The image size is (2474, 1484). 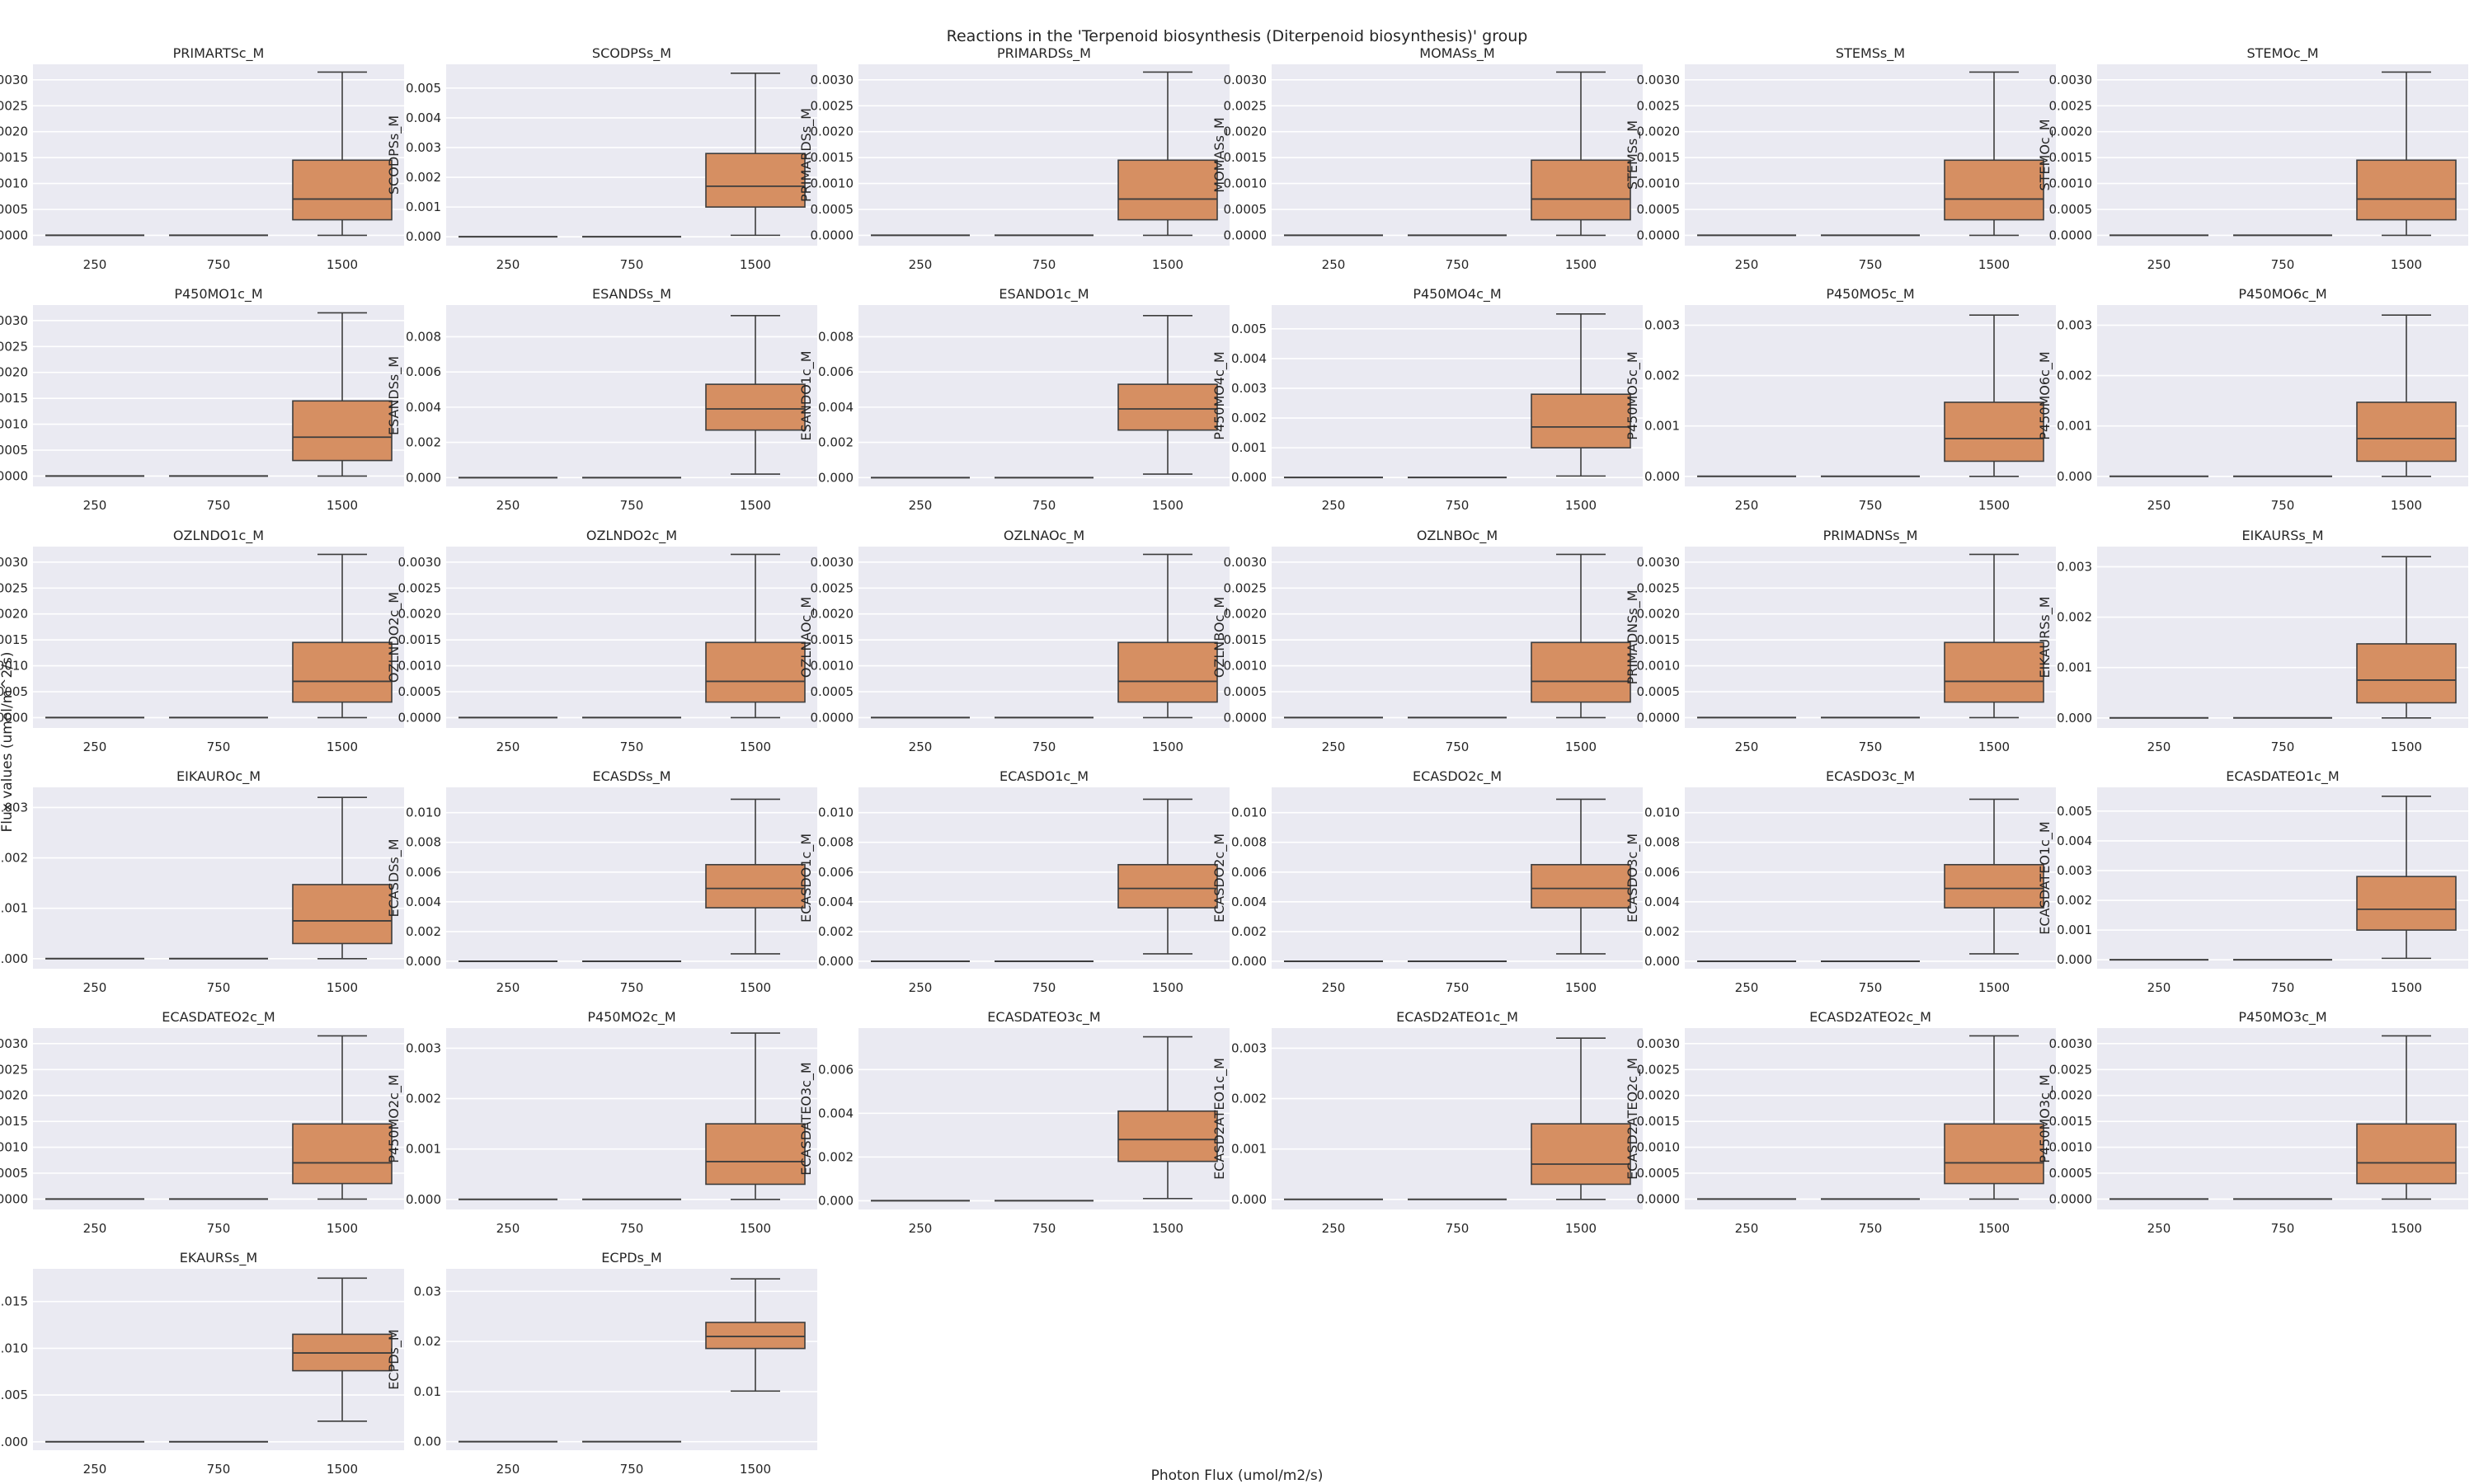 I want to click on y-axis-label: SCODPSs_M, so click(x=394, y=155).